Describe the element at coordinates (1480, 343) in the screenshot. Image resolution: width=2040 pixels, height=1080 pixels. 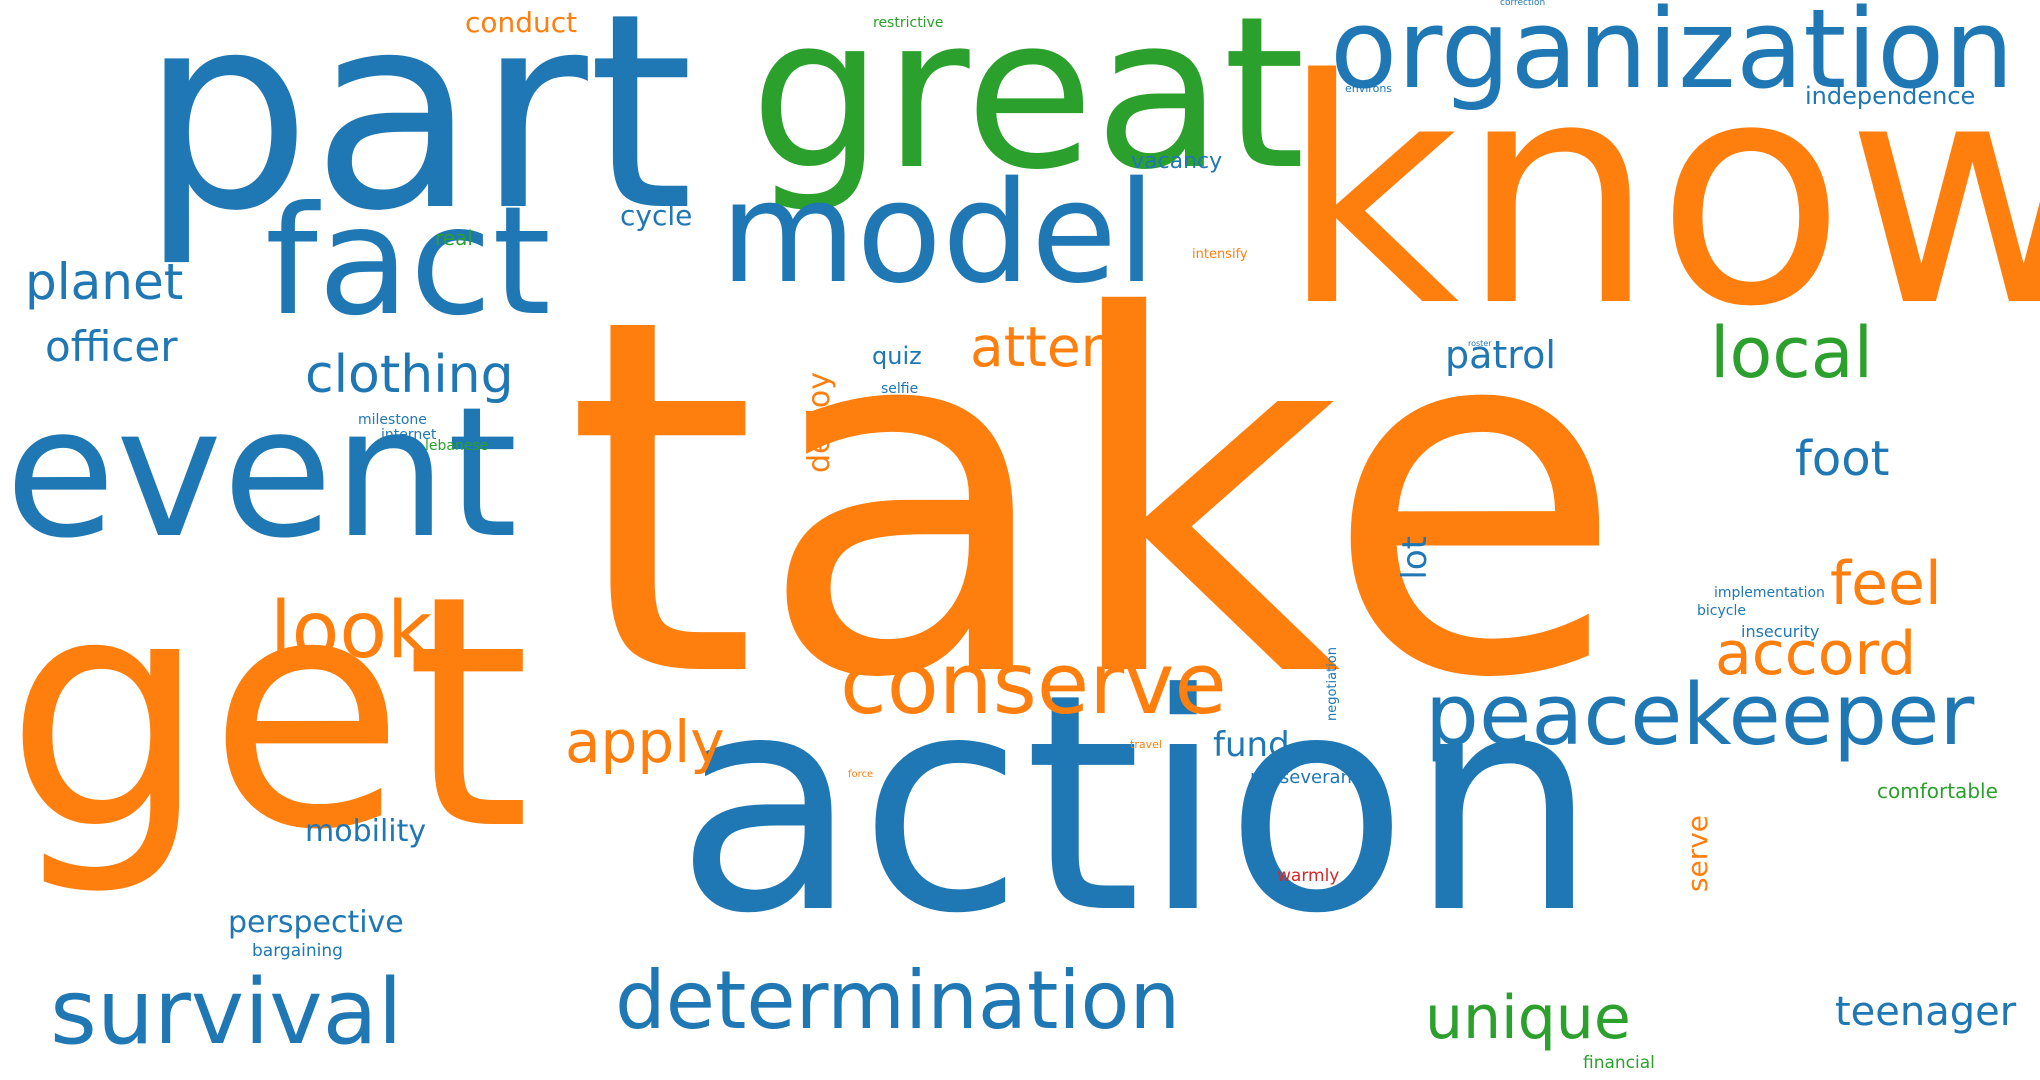
I see `word-roster: roster` at that location.